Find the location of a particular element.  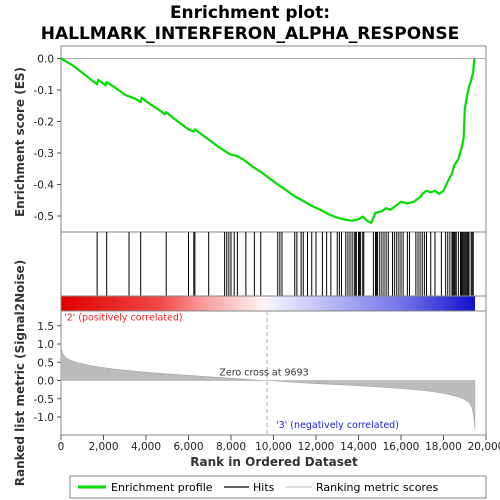

ranking-y-tick-label: -1.0 is located at coordinates (44, 418).